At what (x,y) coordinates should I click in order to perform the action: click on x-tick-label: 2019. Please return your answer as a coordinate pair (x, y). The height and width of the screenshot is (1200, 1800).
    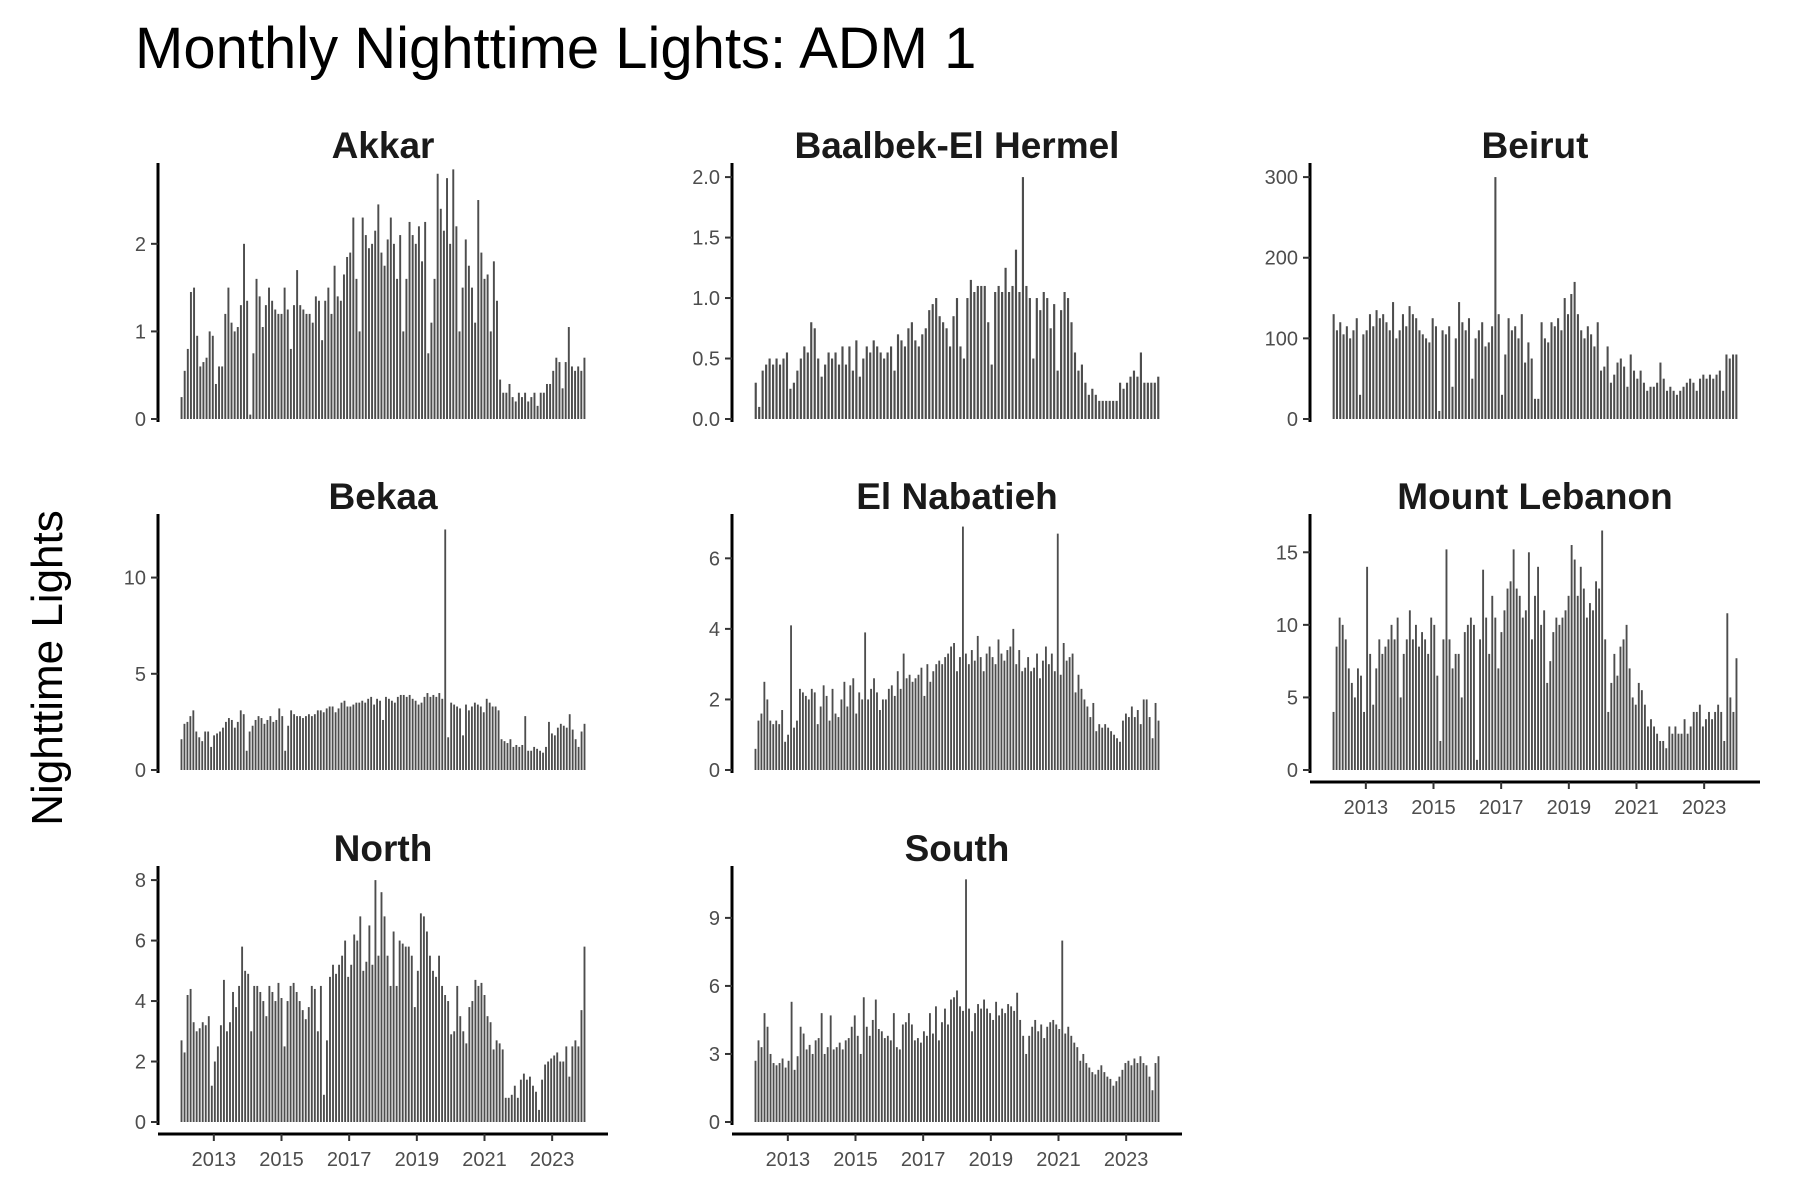
    Looking at the image, I should click on (991, 1160).